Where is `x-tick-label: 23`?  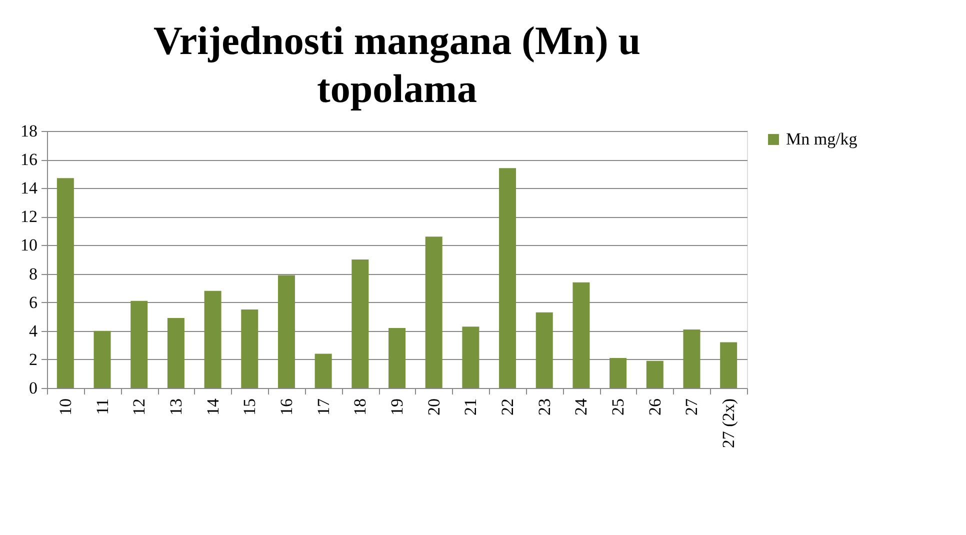 x-tick-label: 23 is located at coordinates (544, 407).